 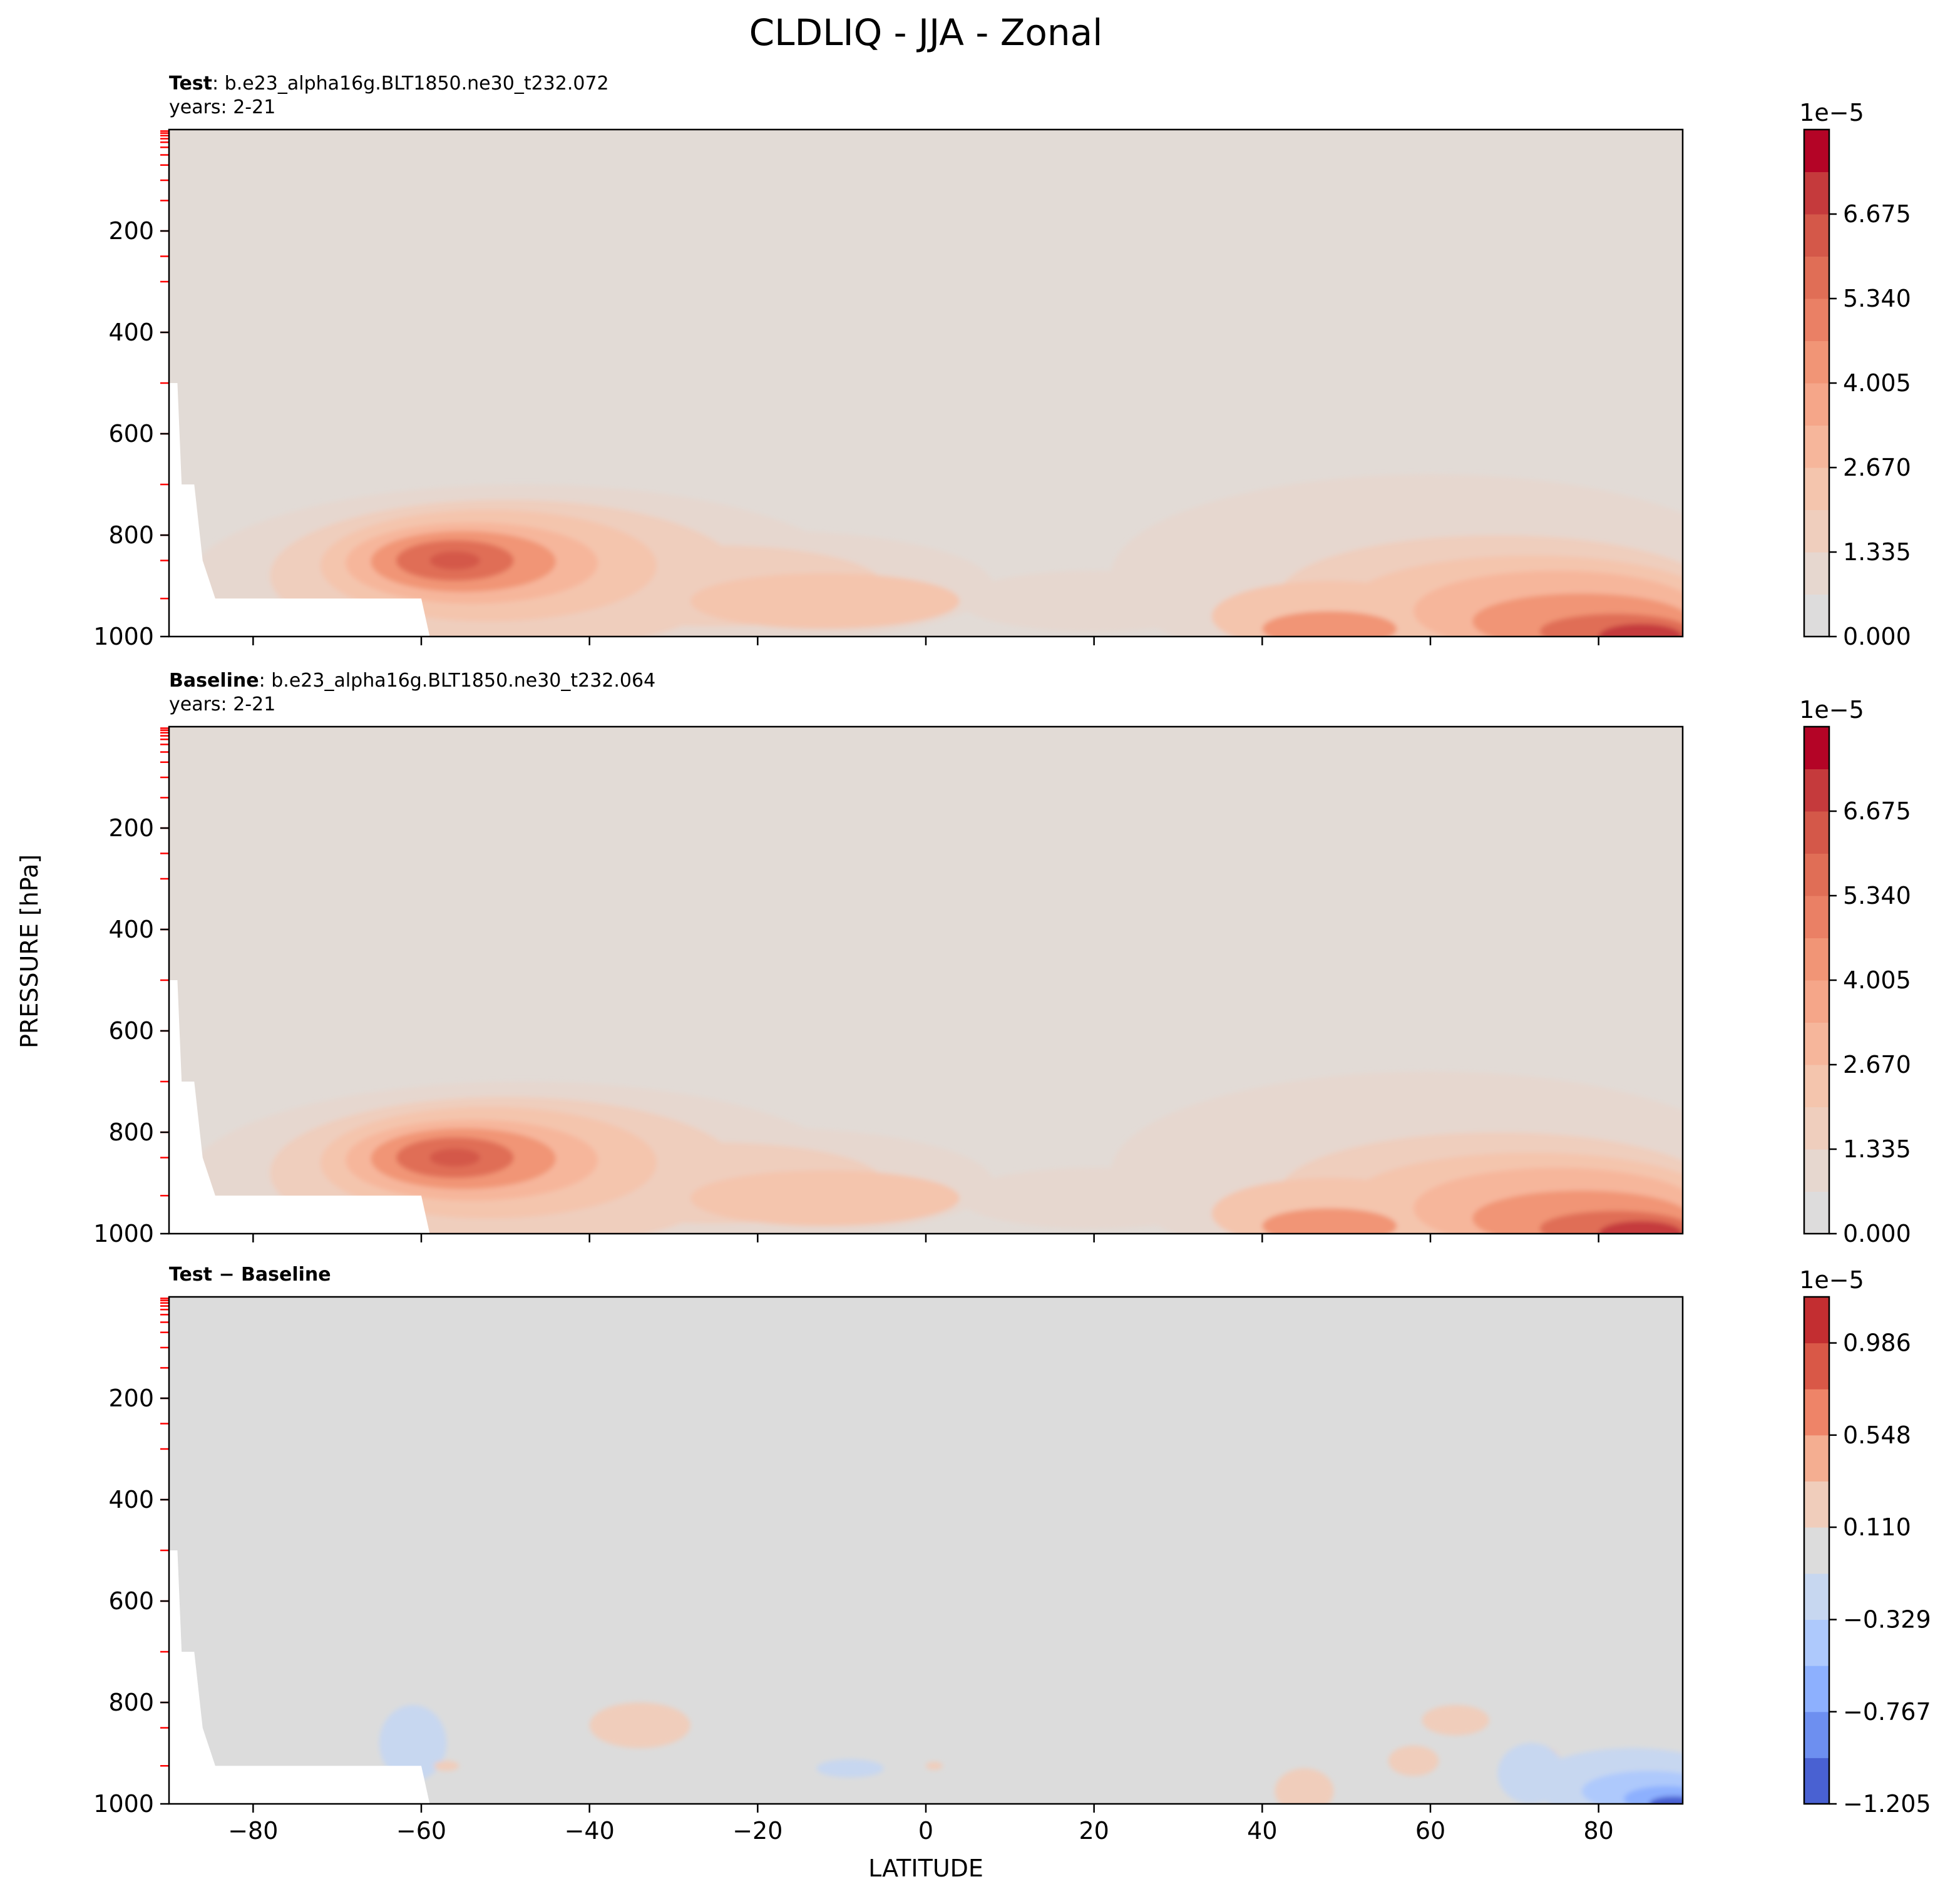 I want to click on y-tick-label: 600, so click(x=131, y=434).